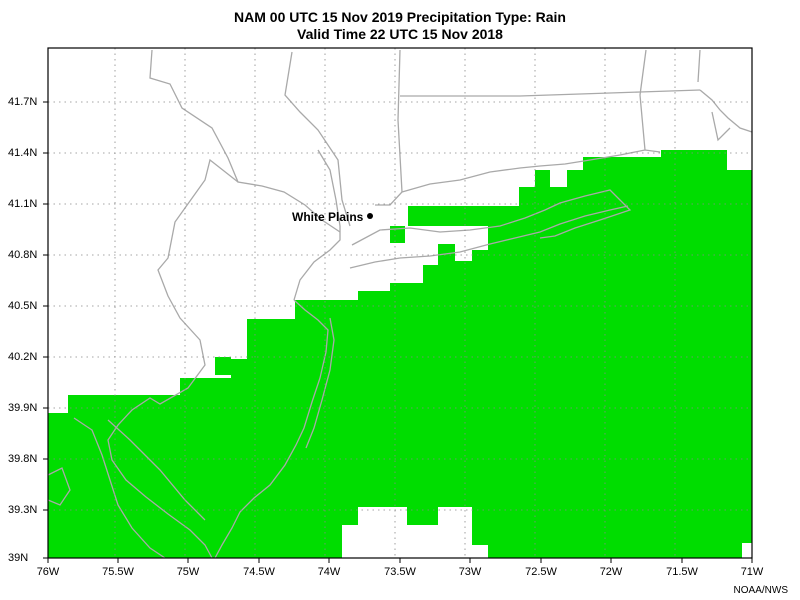 Image resolution: width=800 pixels, height=600 pixels. What do you see at coordinates (752, 572) in the screenshot?
I see `lon-label: 71W` at bounding box center [752, 572].